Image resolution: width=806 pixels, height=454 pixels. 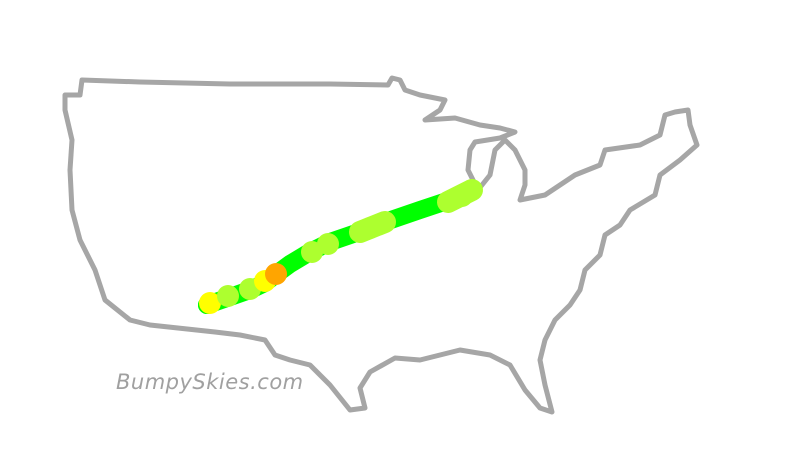 What do you see at coordinates (210, 382) in the screenshot?
I see `brand-watermark: BumpySkies.com` at bounding box center [210, 382].